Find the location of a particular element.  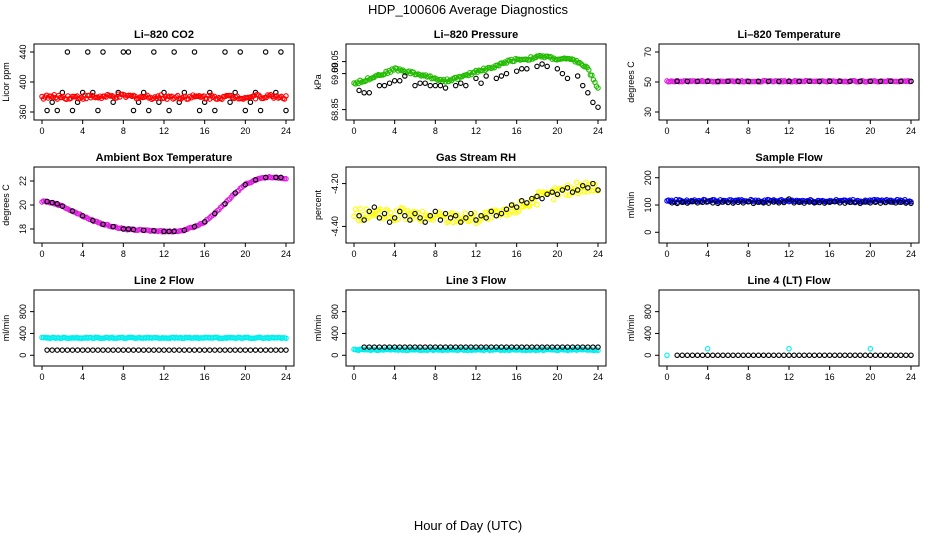

y-axis-label: degrees C is located at coordinates (631, 82).